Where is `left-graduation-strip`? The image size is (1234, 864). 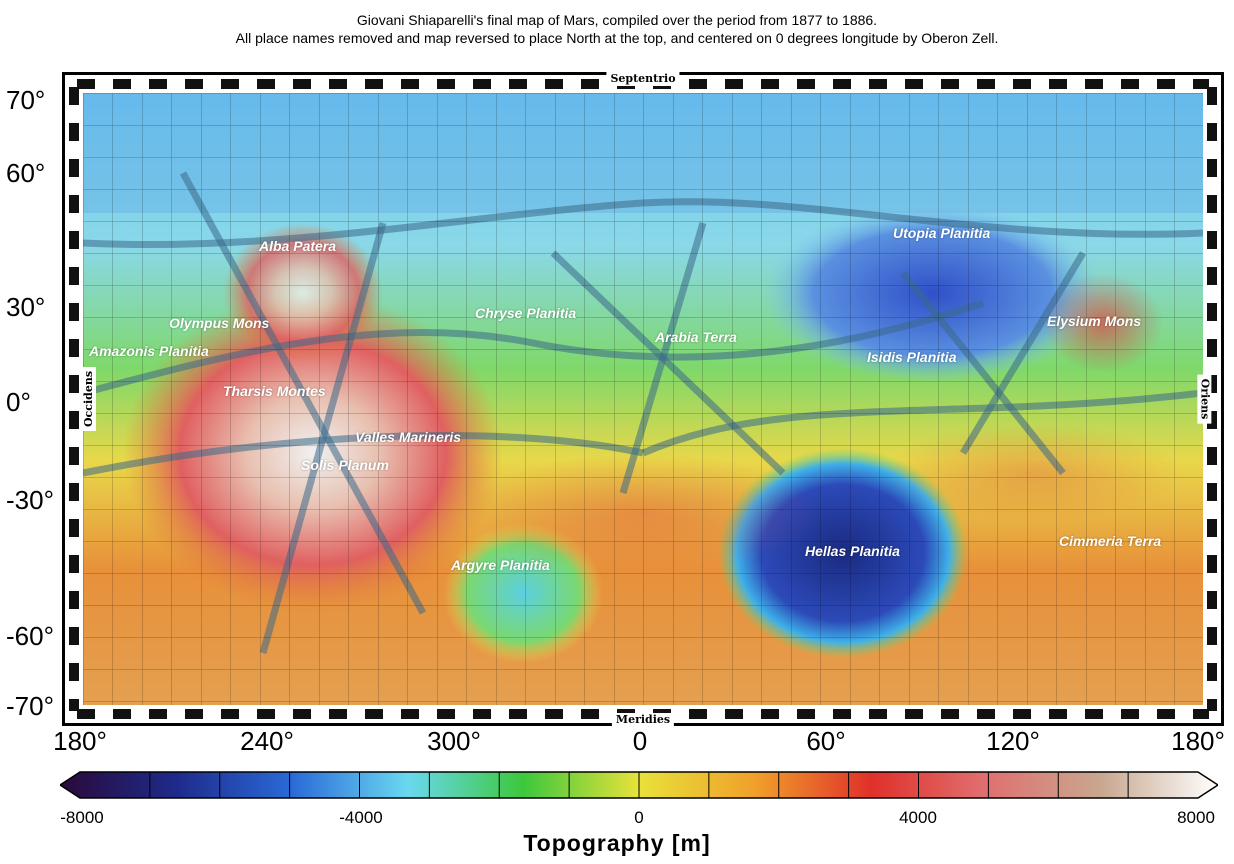 left-graduation-strip is located at coordinates (74, 399).